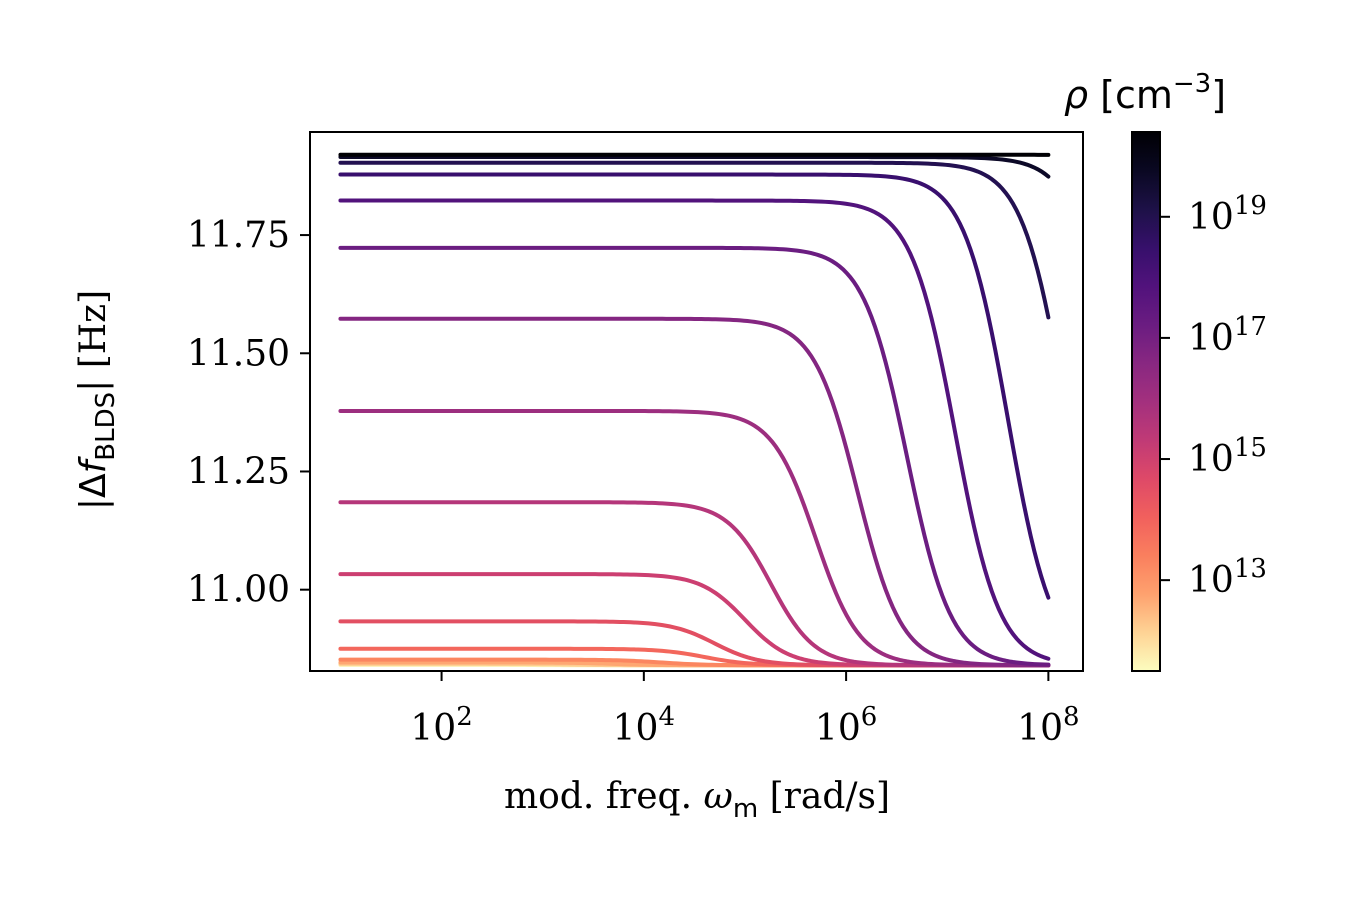  Describe the element at coordinates (694, 240) in the screenshot. I see `series-line-18.5` at that location.